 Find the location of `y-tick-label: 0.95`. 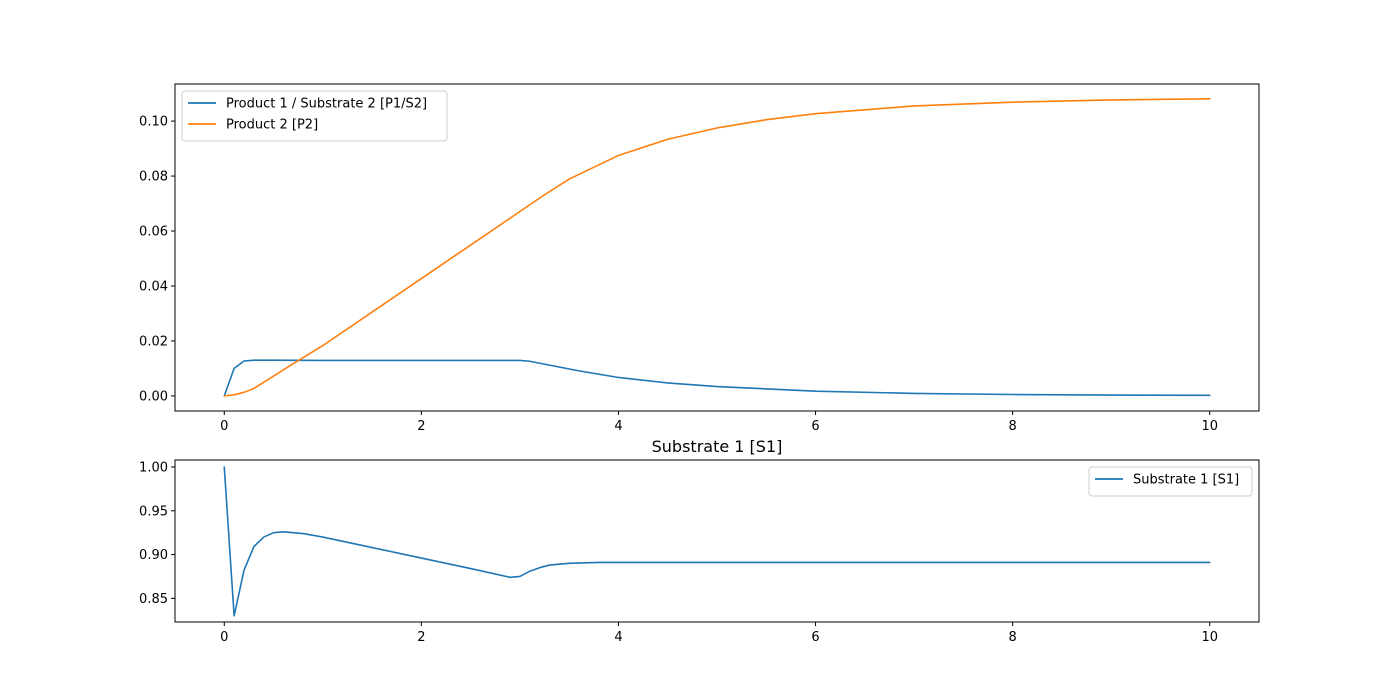

y-tick-label: 0.95 is located at coordinates (153, 511).